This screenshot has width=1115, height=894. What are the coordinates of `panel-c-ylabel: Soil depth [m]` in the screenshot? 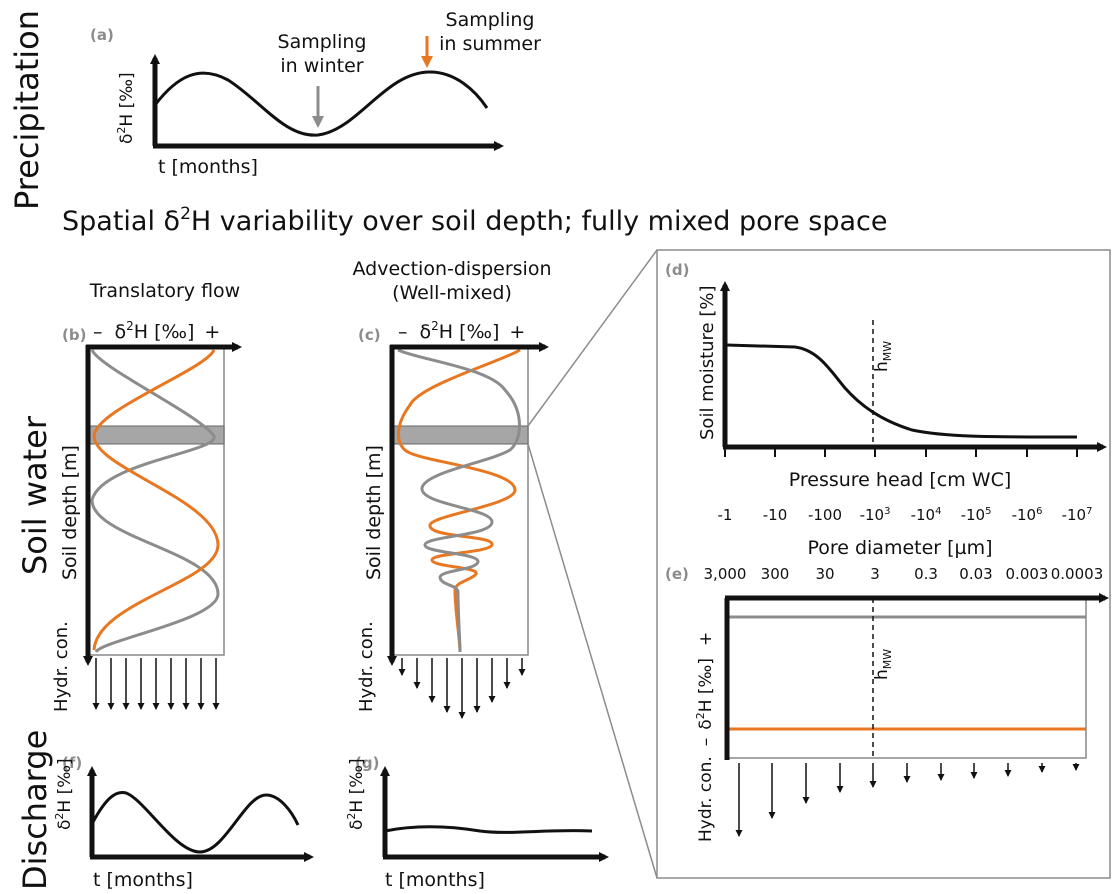 It's located at (374, 512).